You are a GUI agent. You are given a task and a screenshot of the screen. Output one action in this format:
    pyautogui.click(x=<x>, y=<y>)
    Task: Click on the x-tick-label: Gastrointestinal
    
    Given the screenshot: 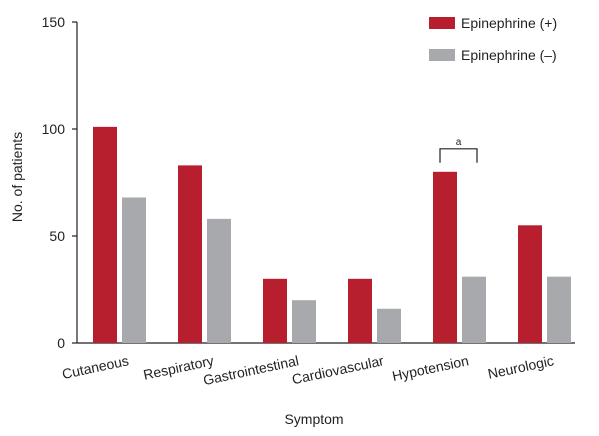 What is the action you would take?
    pyautogui.click(x=251, y=370)
    